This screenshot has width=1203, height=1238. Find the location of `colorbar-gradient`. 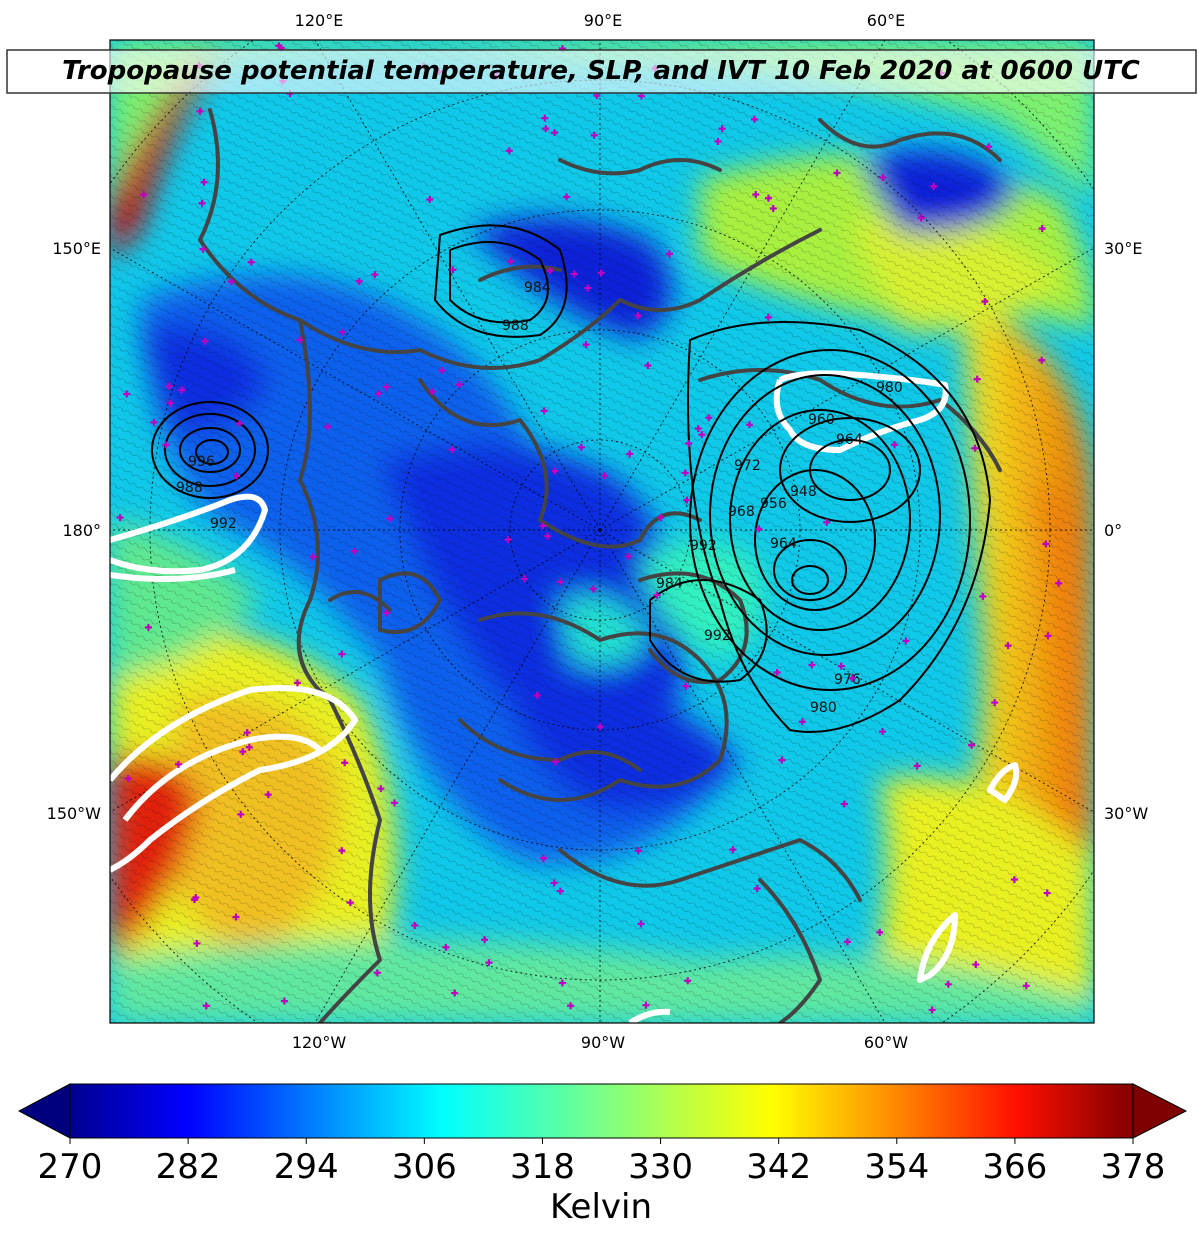

colorbar-gradient is located at coordinates (601, 1111).